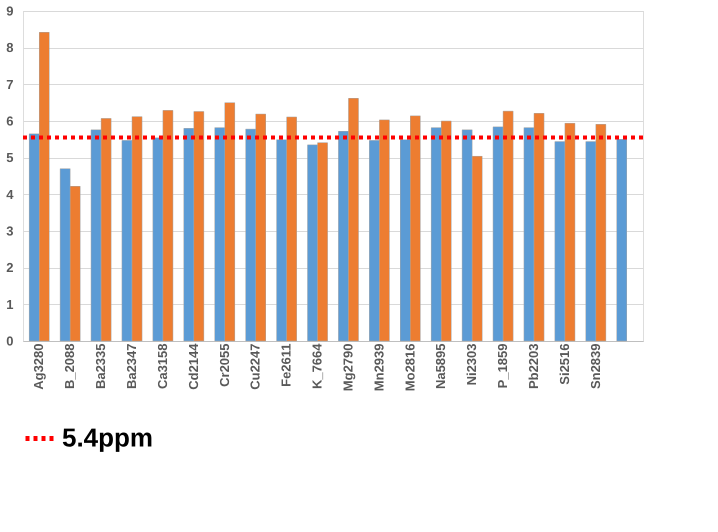 The height and width of the screenshot is (532, 718). What do you see at coordinates (193, 366) in the screenshot?
I see `x-tick-label: Cd2144` at bounding box center [193, 366].